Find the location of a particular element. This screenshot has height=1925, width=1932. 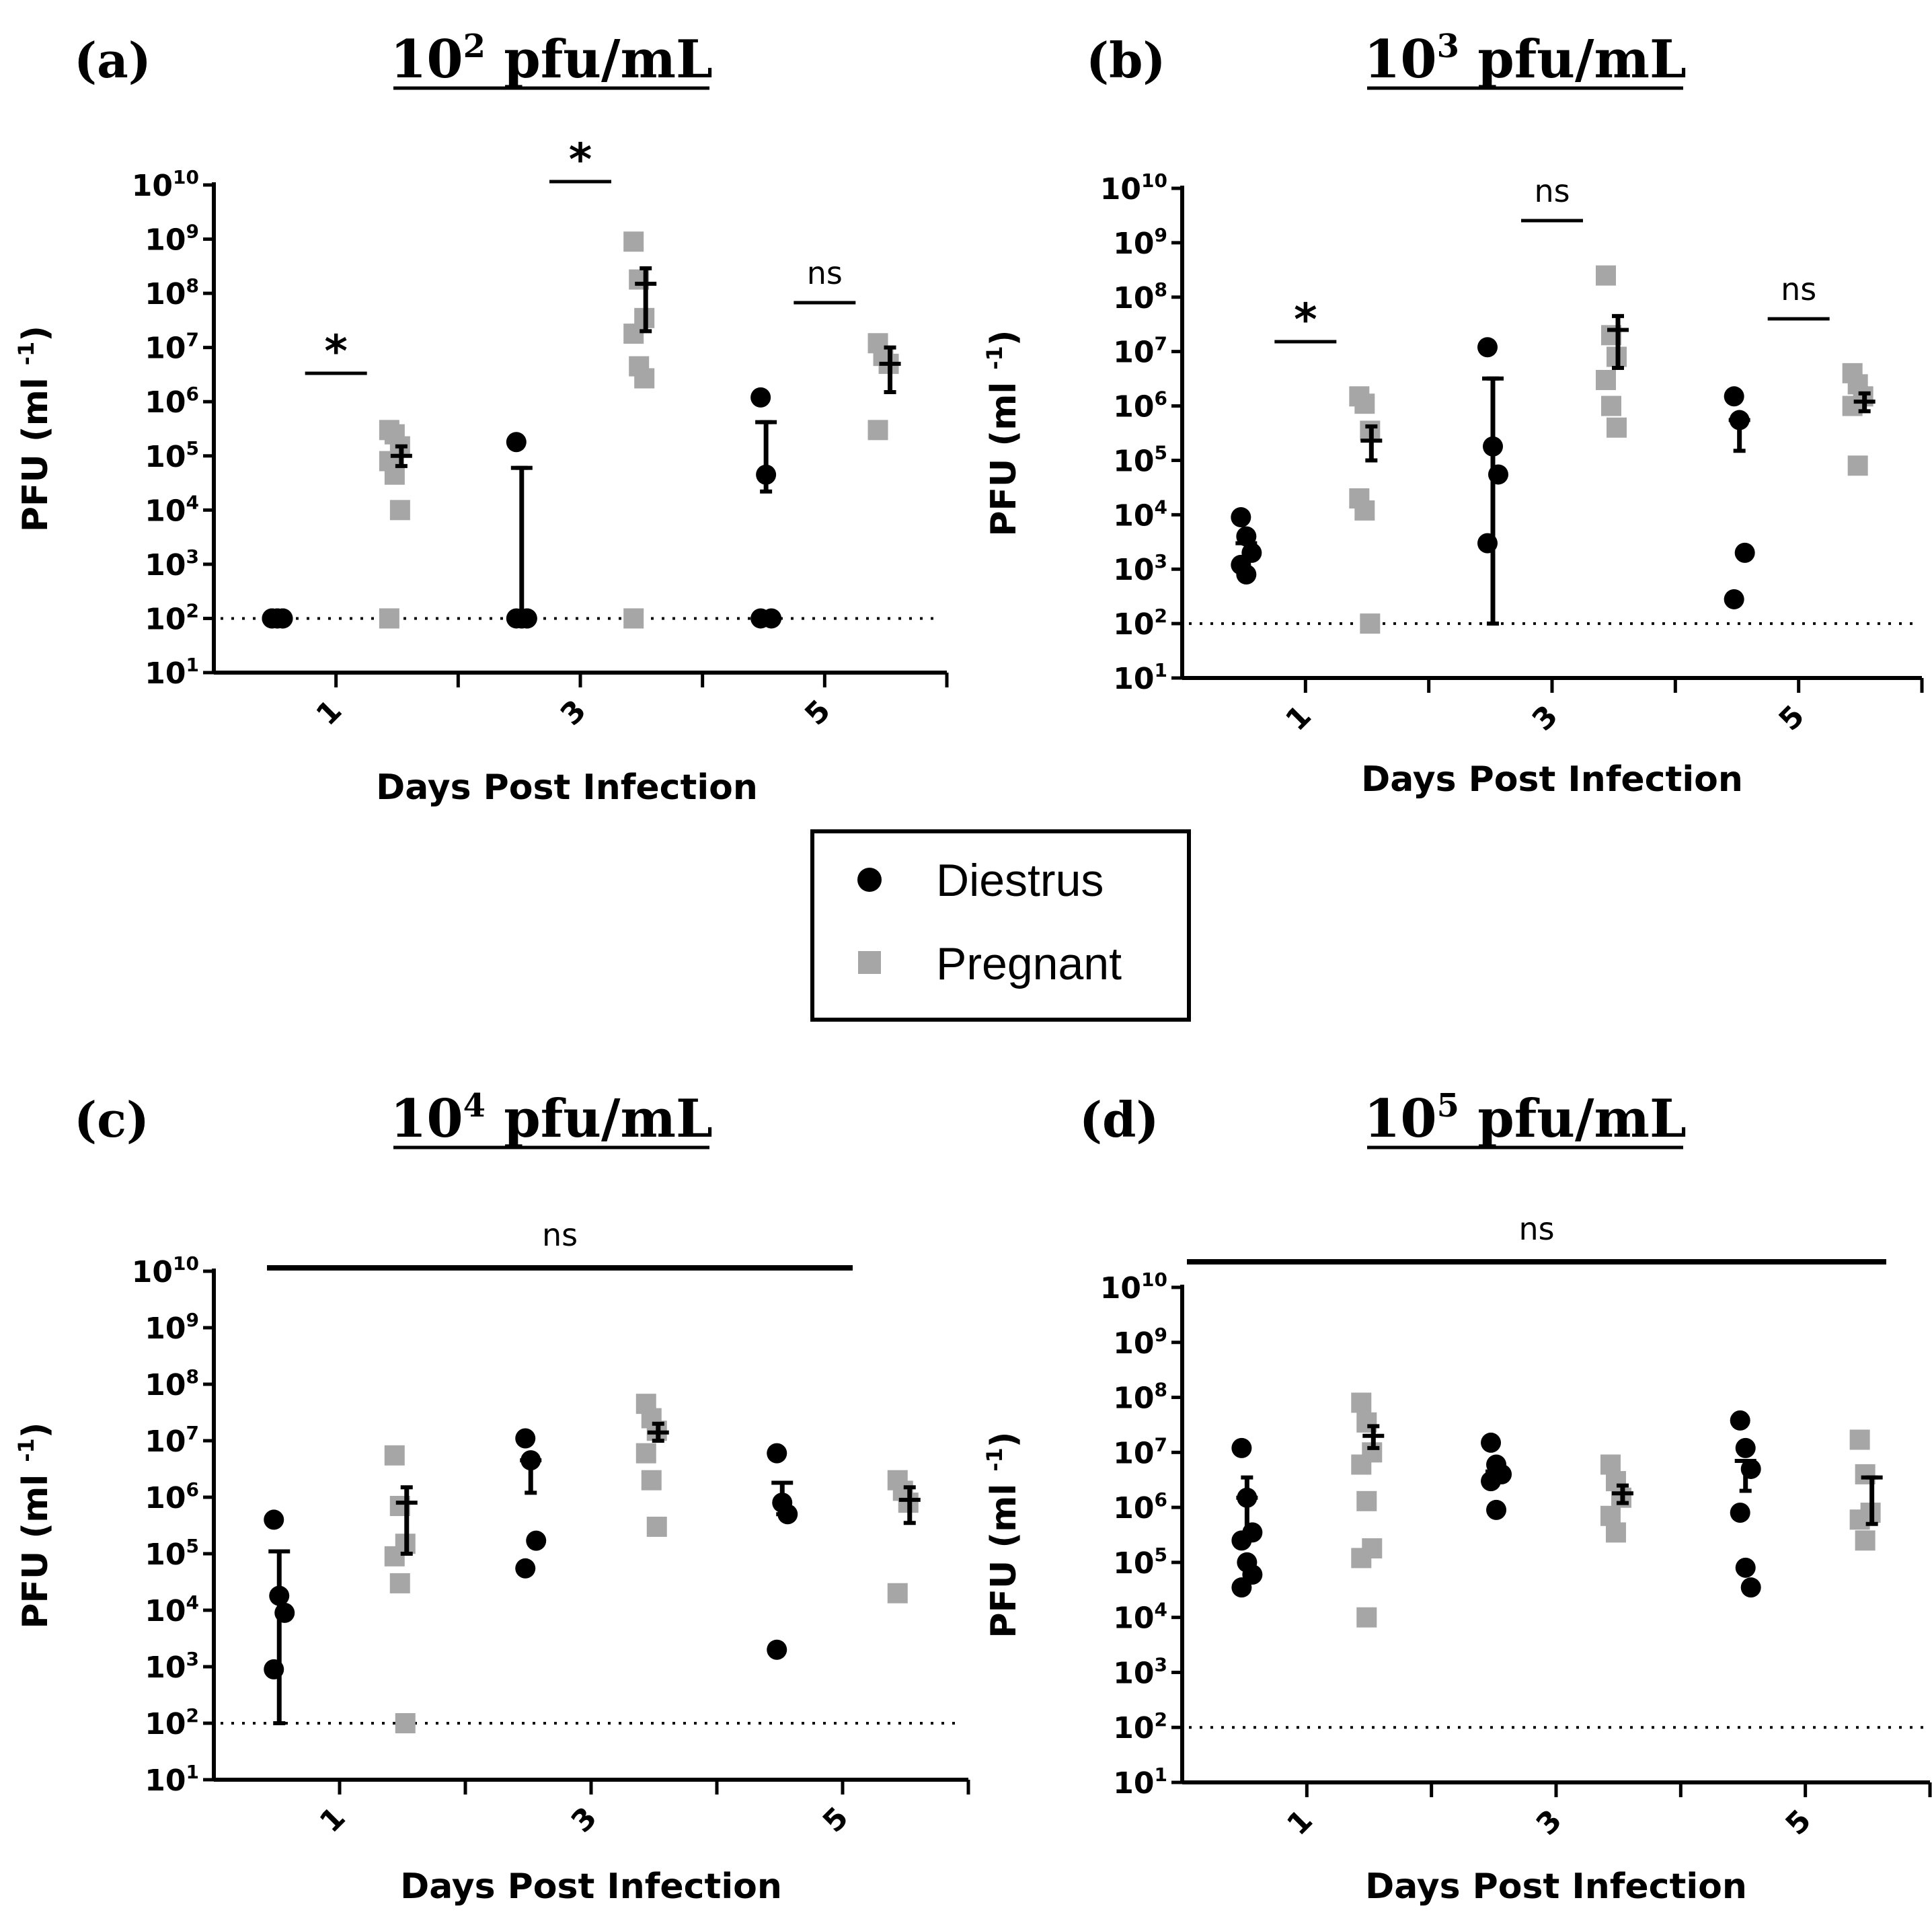

panel-title: 105 pfu/mL is located at coordinates (1525, 1118).